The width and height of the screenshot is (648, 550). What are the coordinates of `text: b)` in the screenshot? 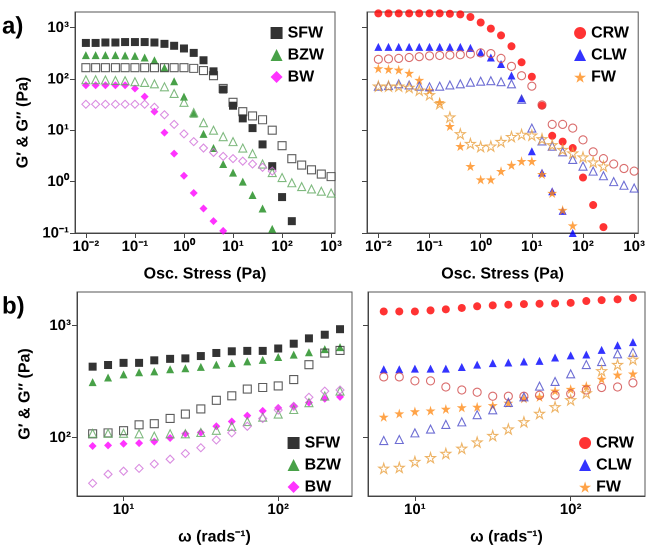 It's located at (13, 306).